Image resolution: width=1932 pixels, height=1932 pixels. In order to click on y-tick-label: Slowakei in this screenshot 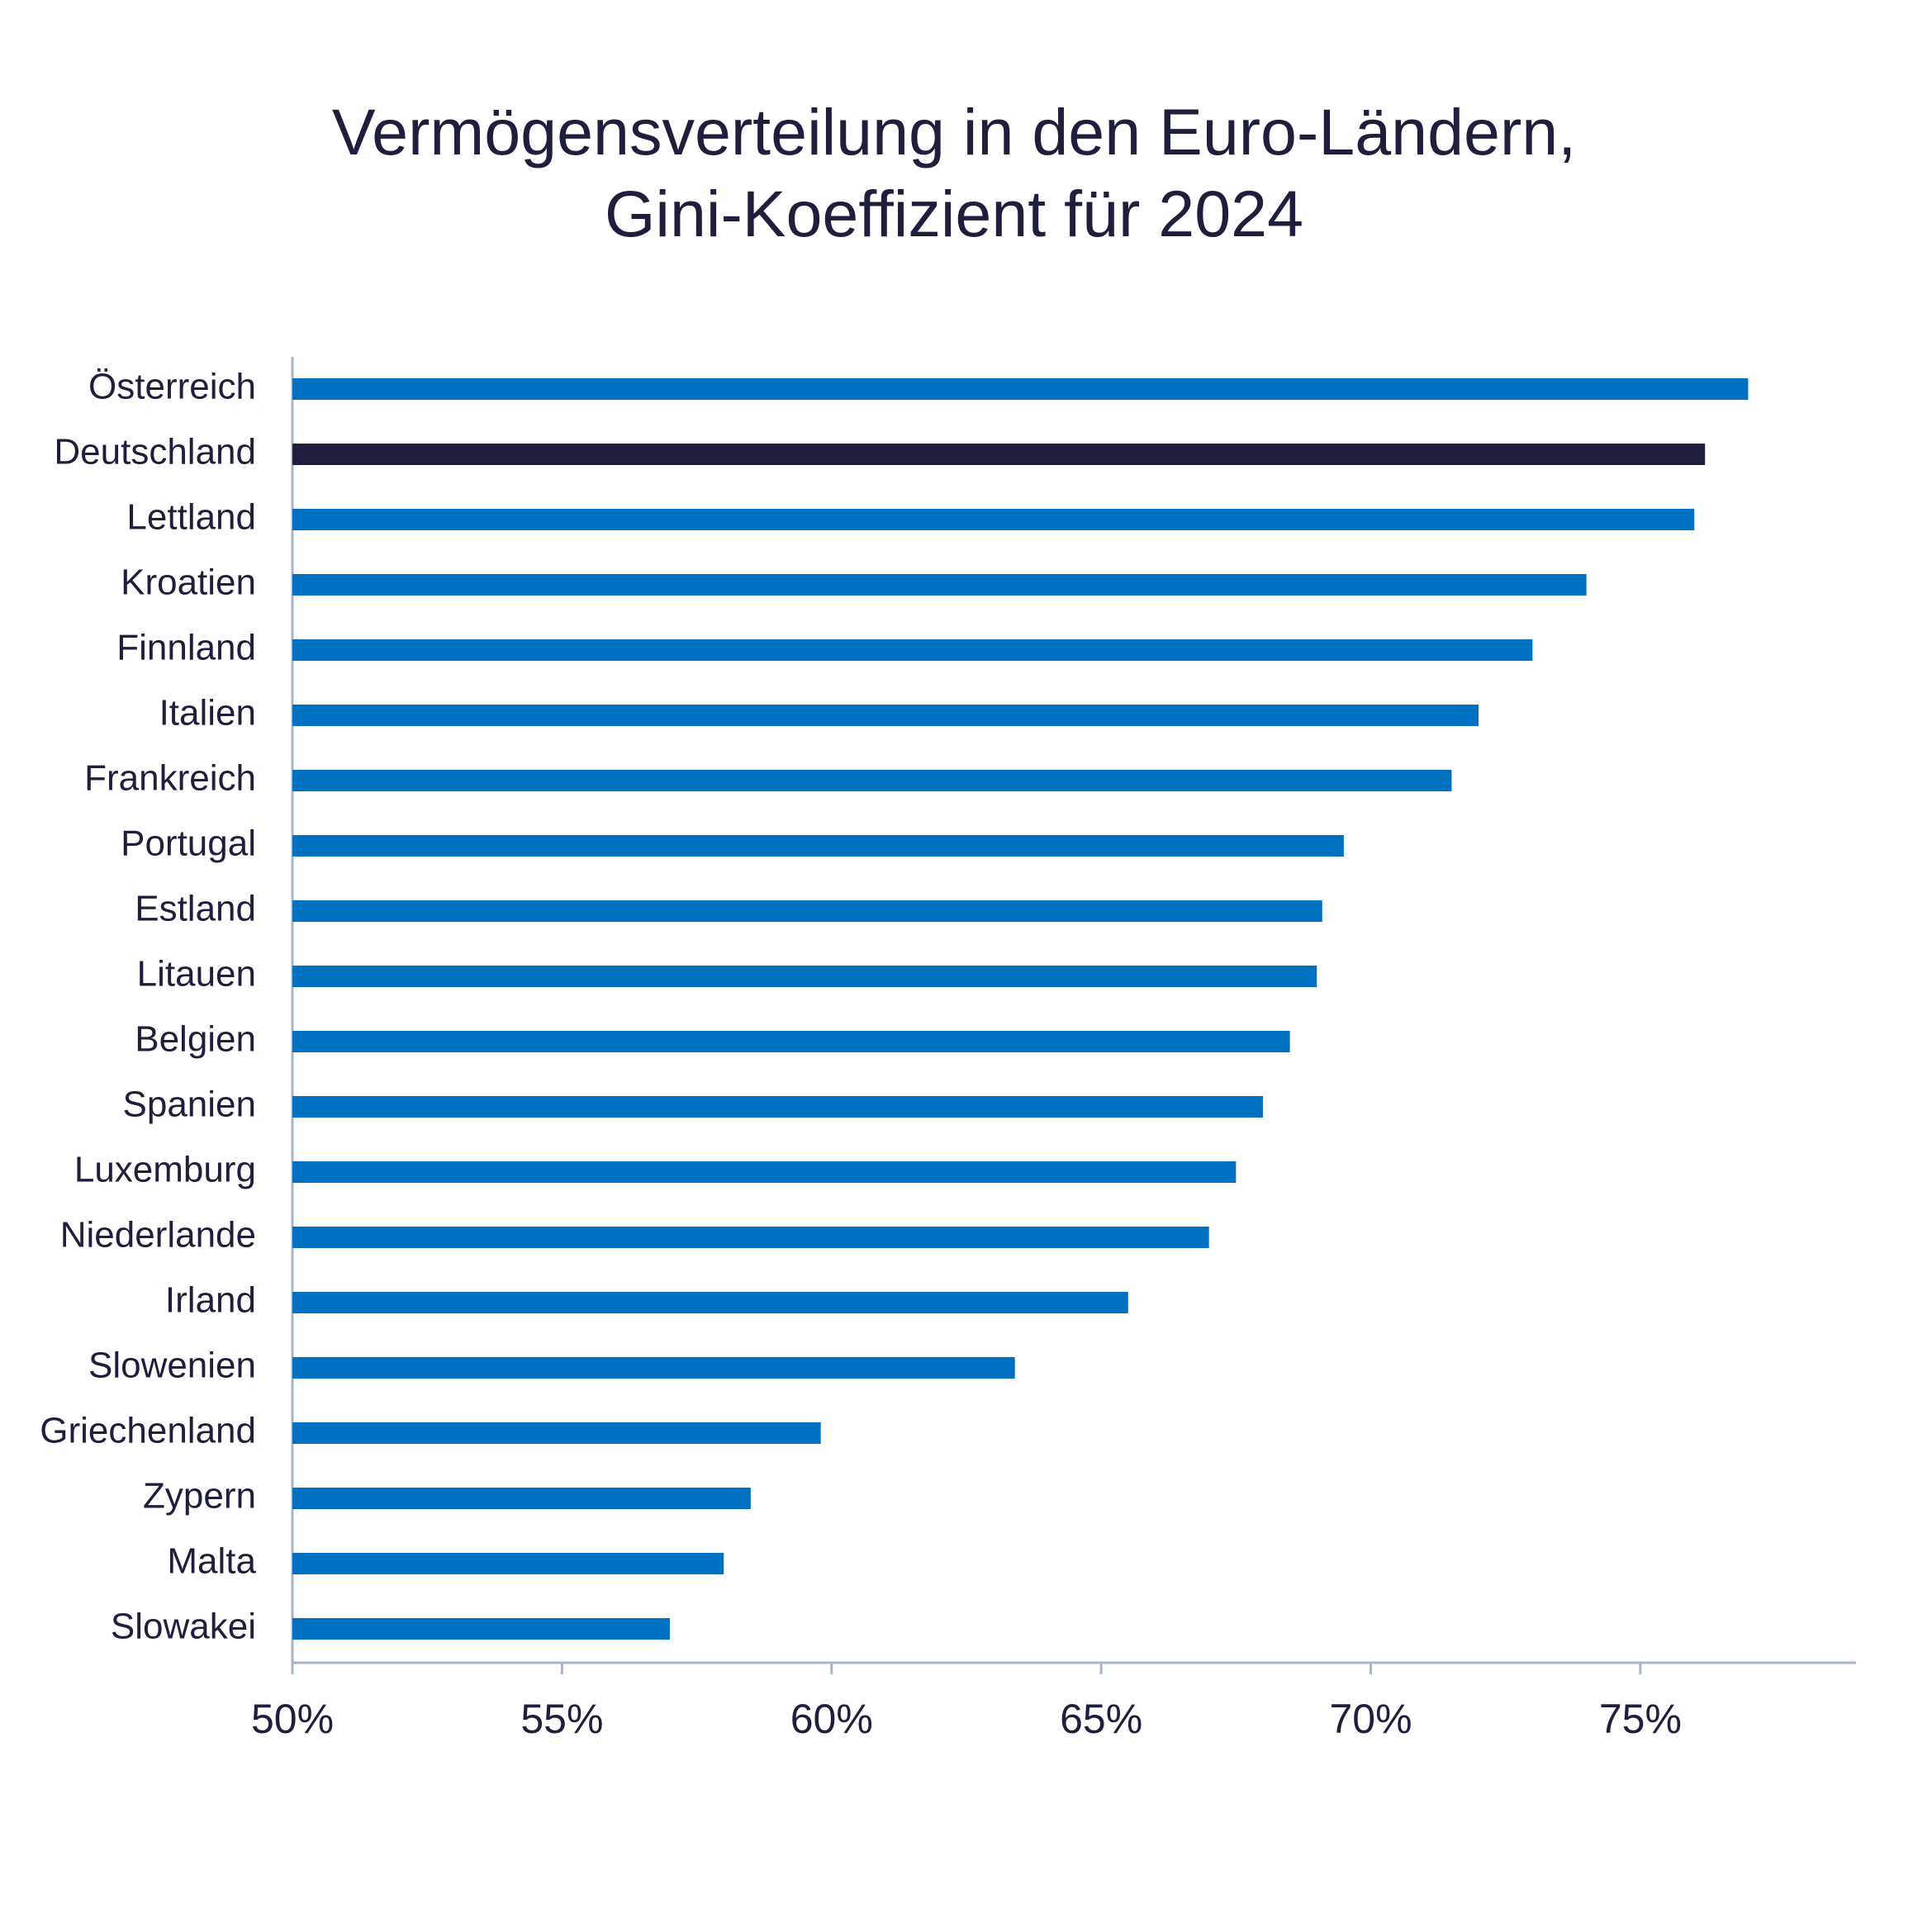, I will do `click(184, 1627)`.